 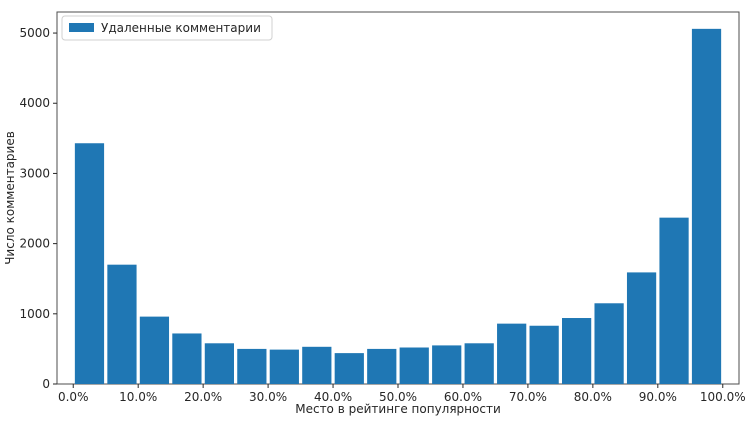 I want to click on x-tick-label: 40.0%, so click(x=333, y=397).